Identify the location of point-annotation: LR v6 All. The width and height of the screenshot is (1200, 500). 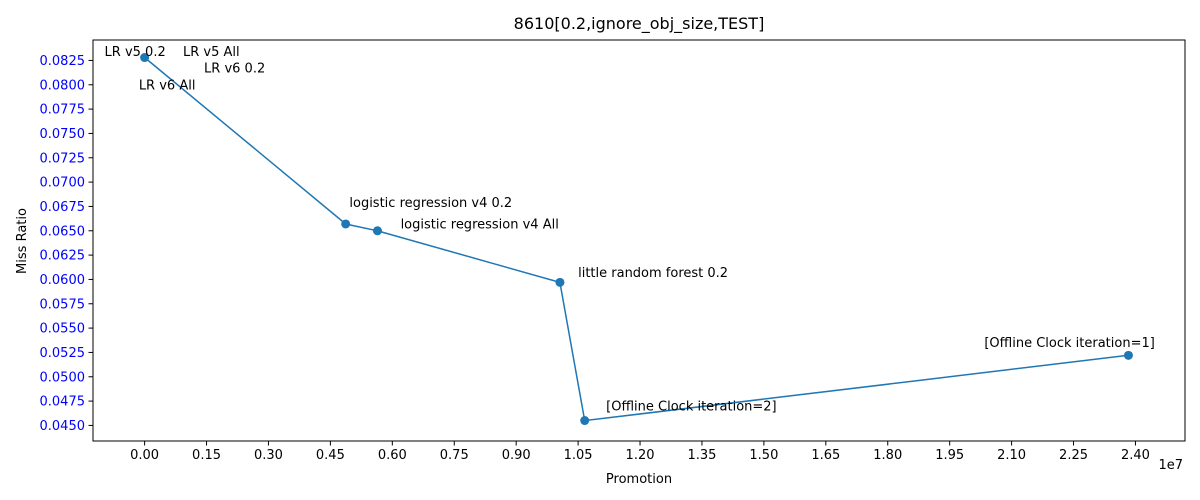
(167, 85).